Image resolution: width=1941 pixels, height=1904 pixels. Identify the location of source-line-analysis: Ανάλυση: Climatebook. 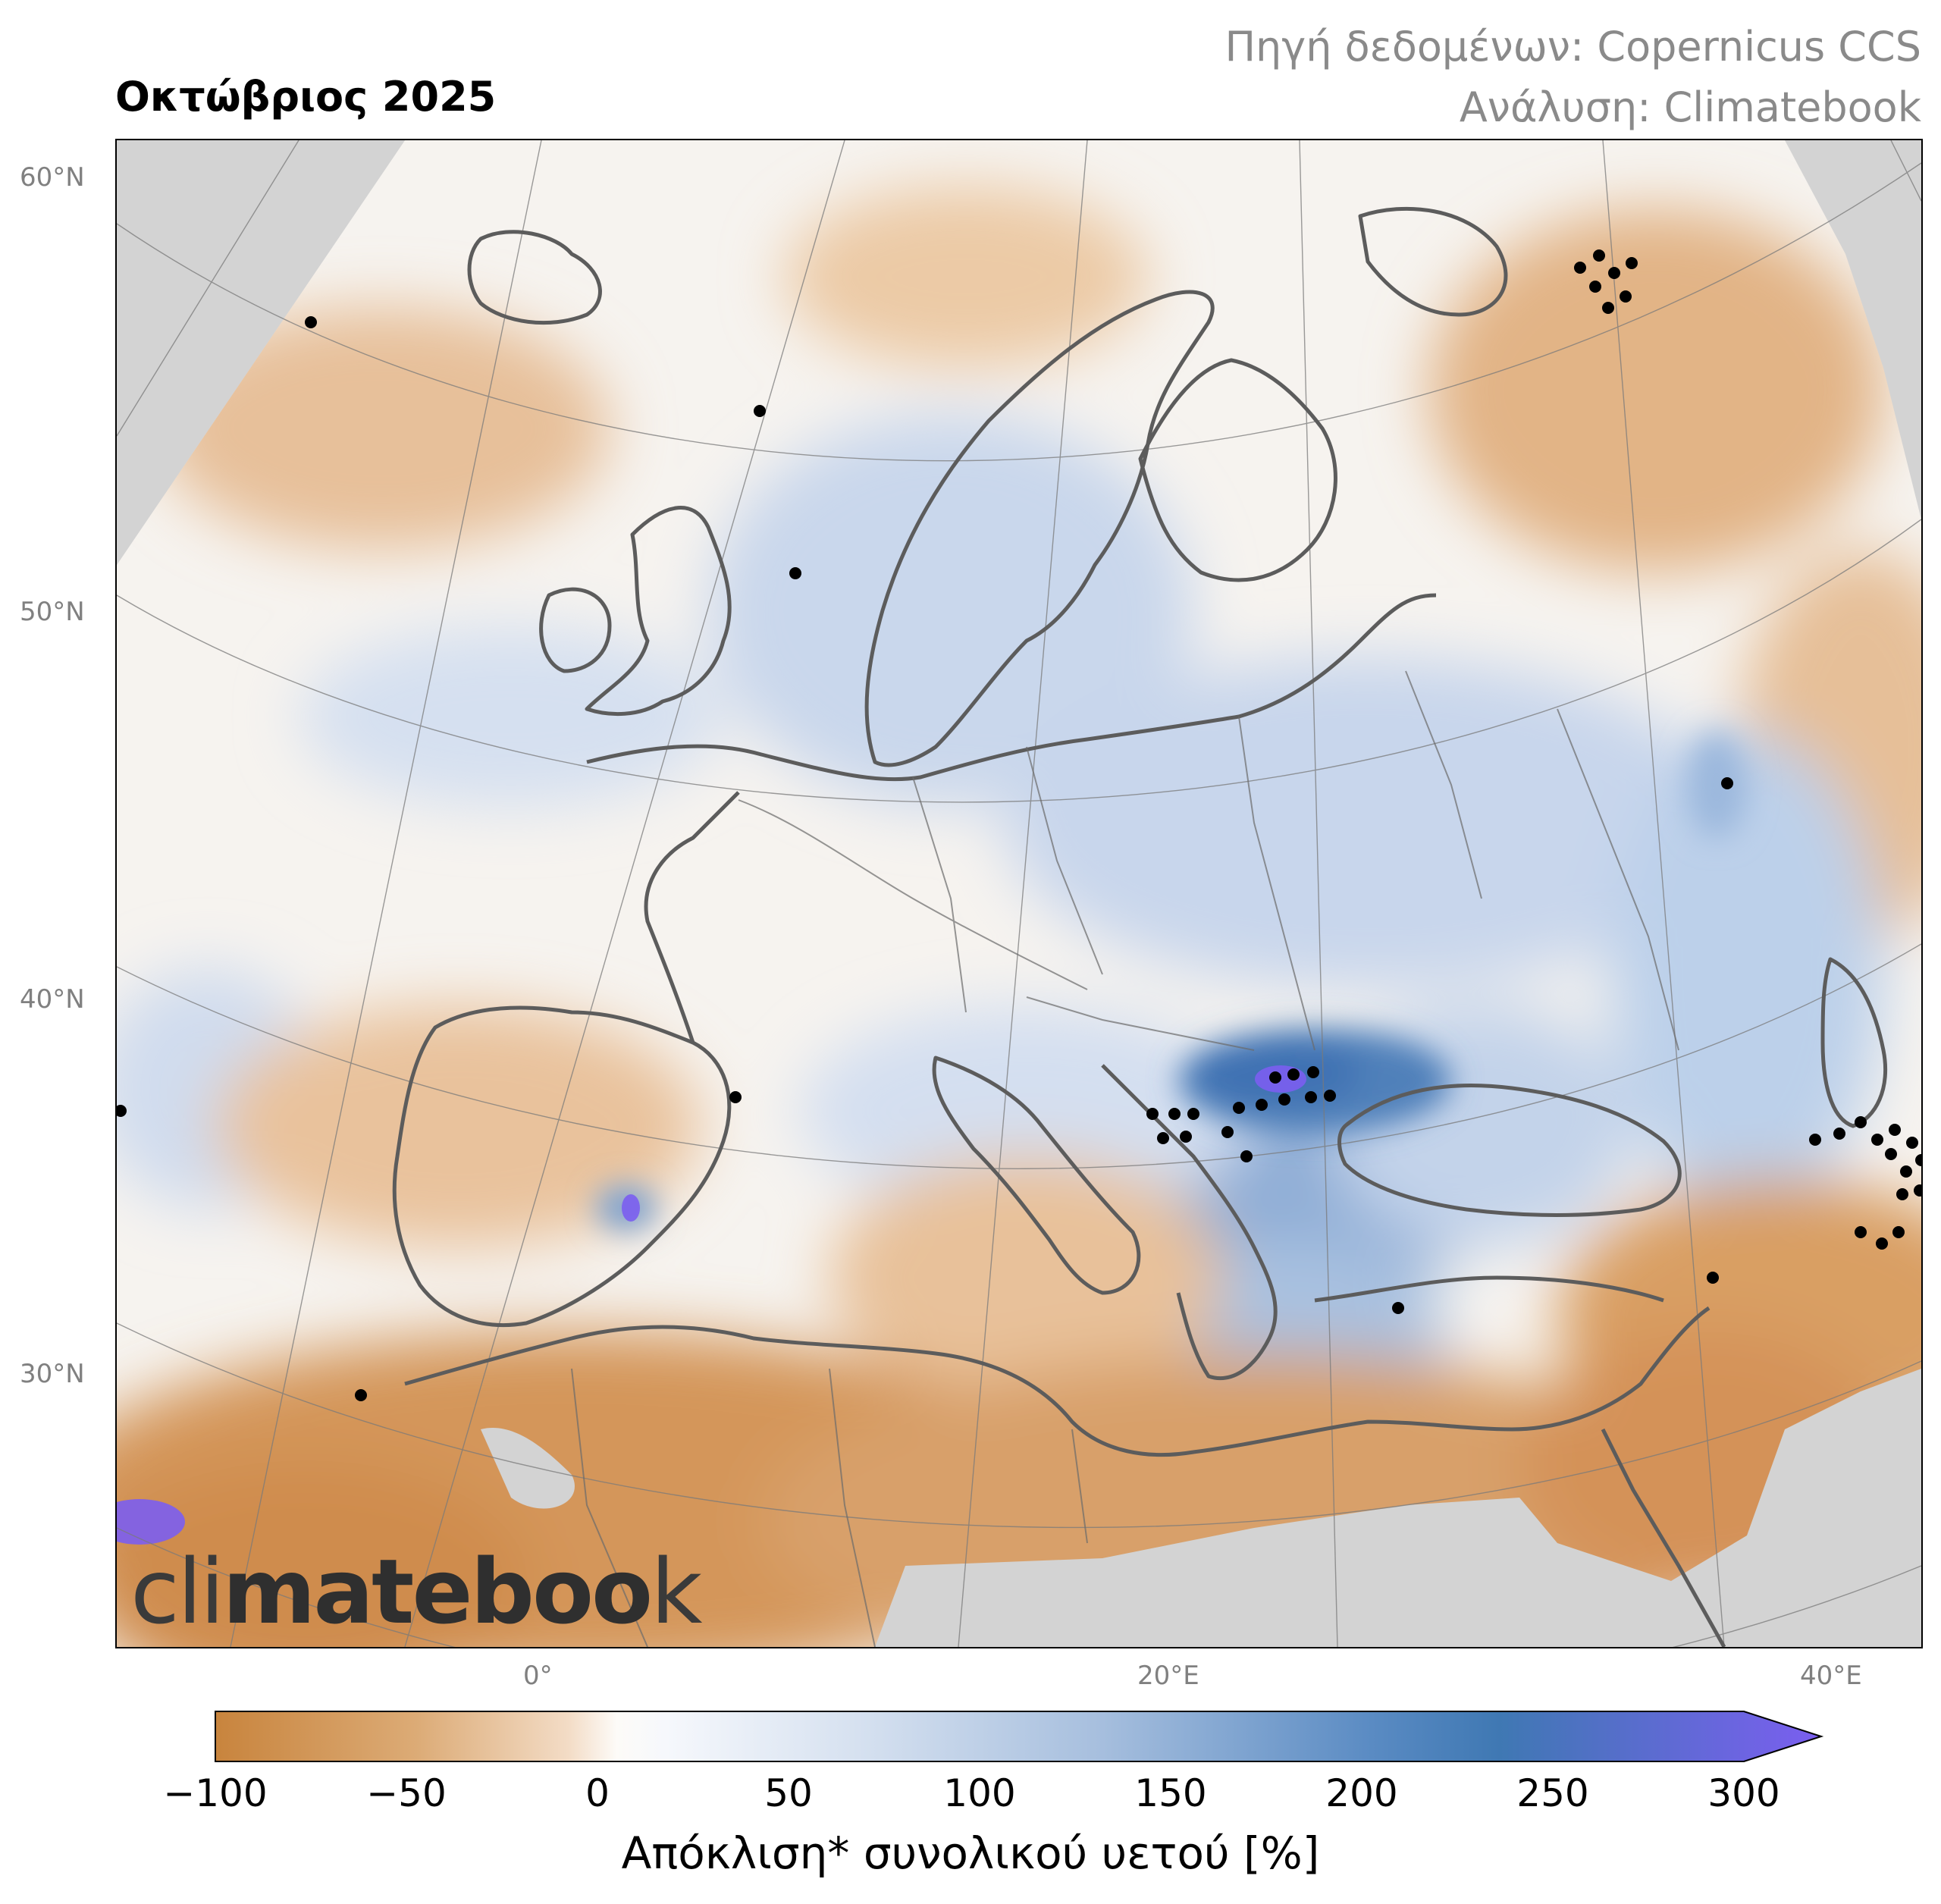
(1690, 107).